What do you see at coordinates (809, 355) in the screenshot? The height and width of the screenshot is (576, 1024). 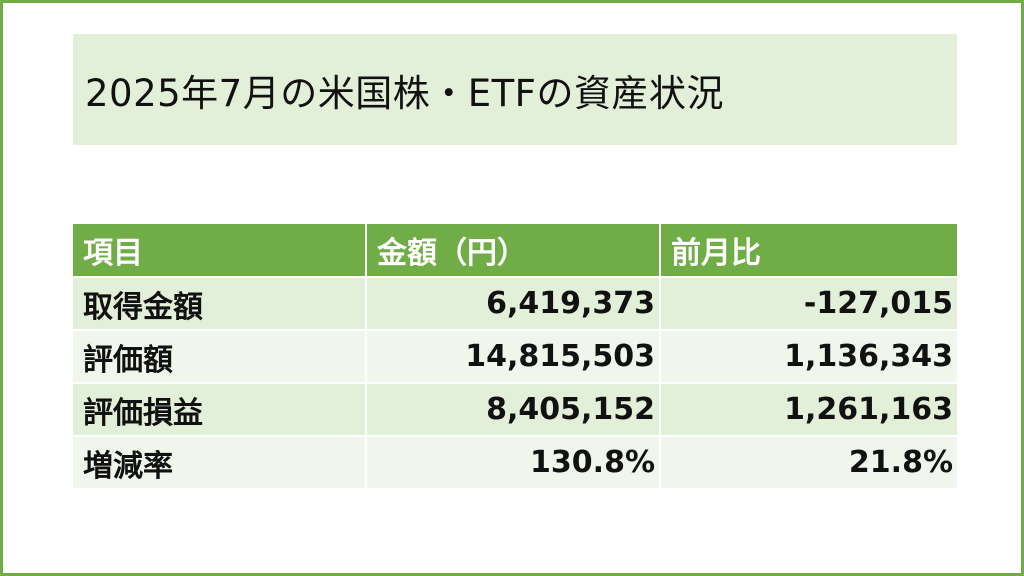 I see `row-change: 1,136,343` at bounding box center [809, 355].